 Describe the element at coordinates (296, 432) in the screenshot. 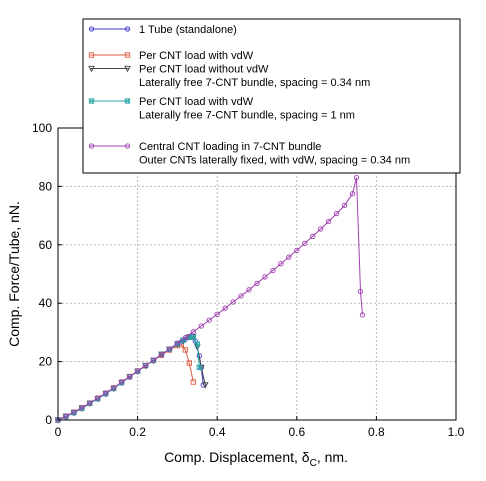

I see `x-tick-label: 0.6` at that location.